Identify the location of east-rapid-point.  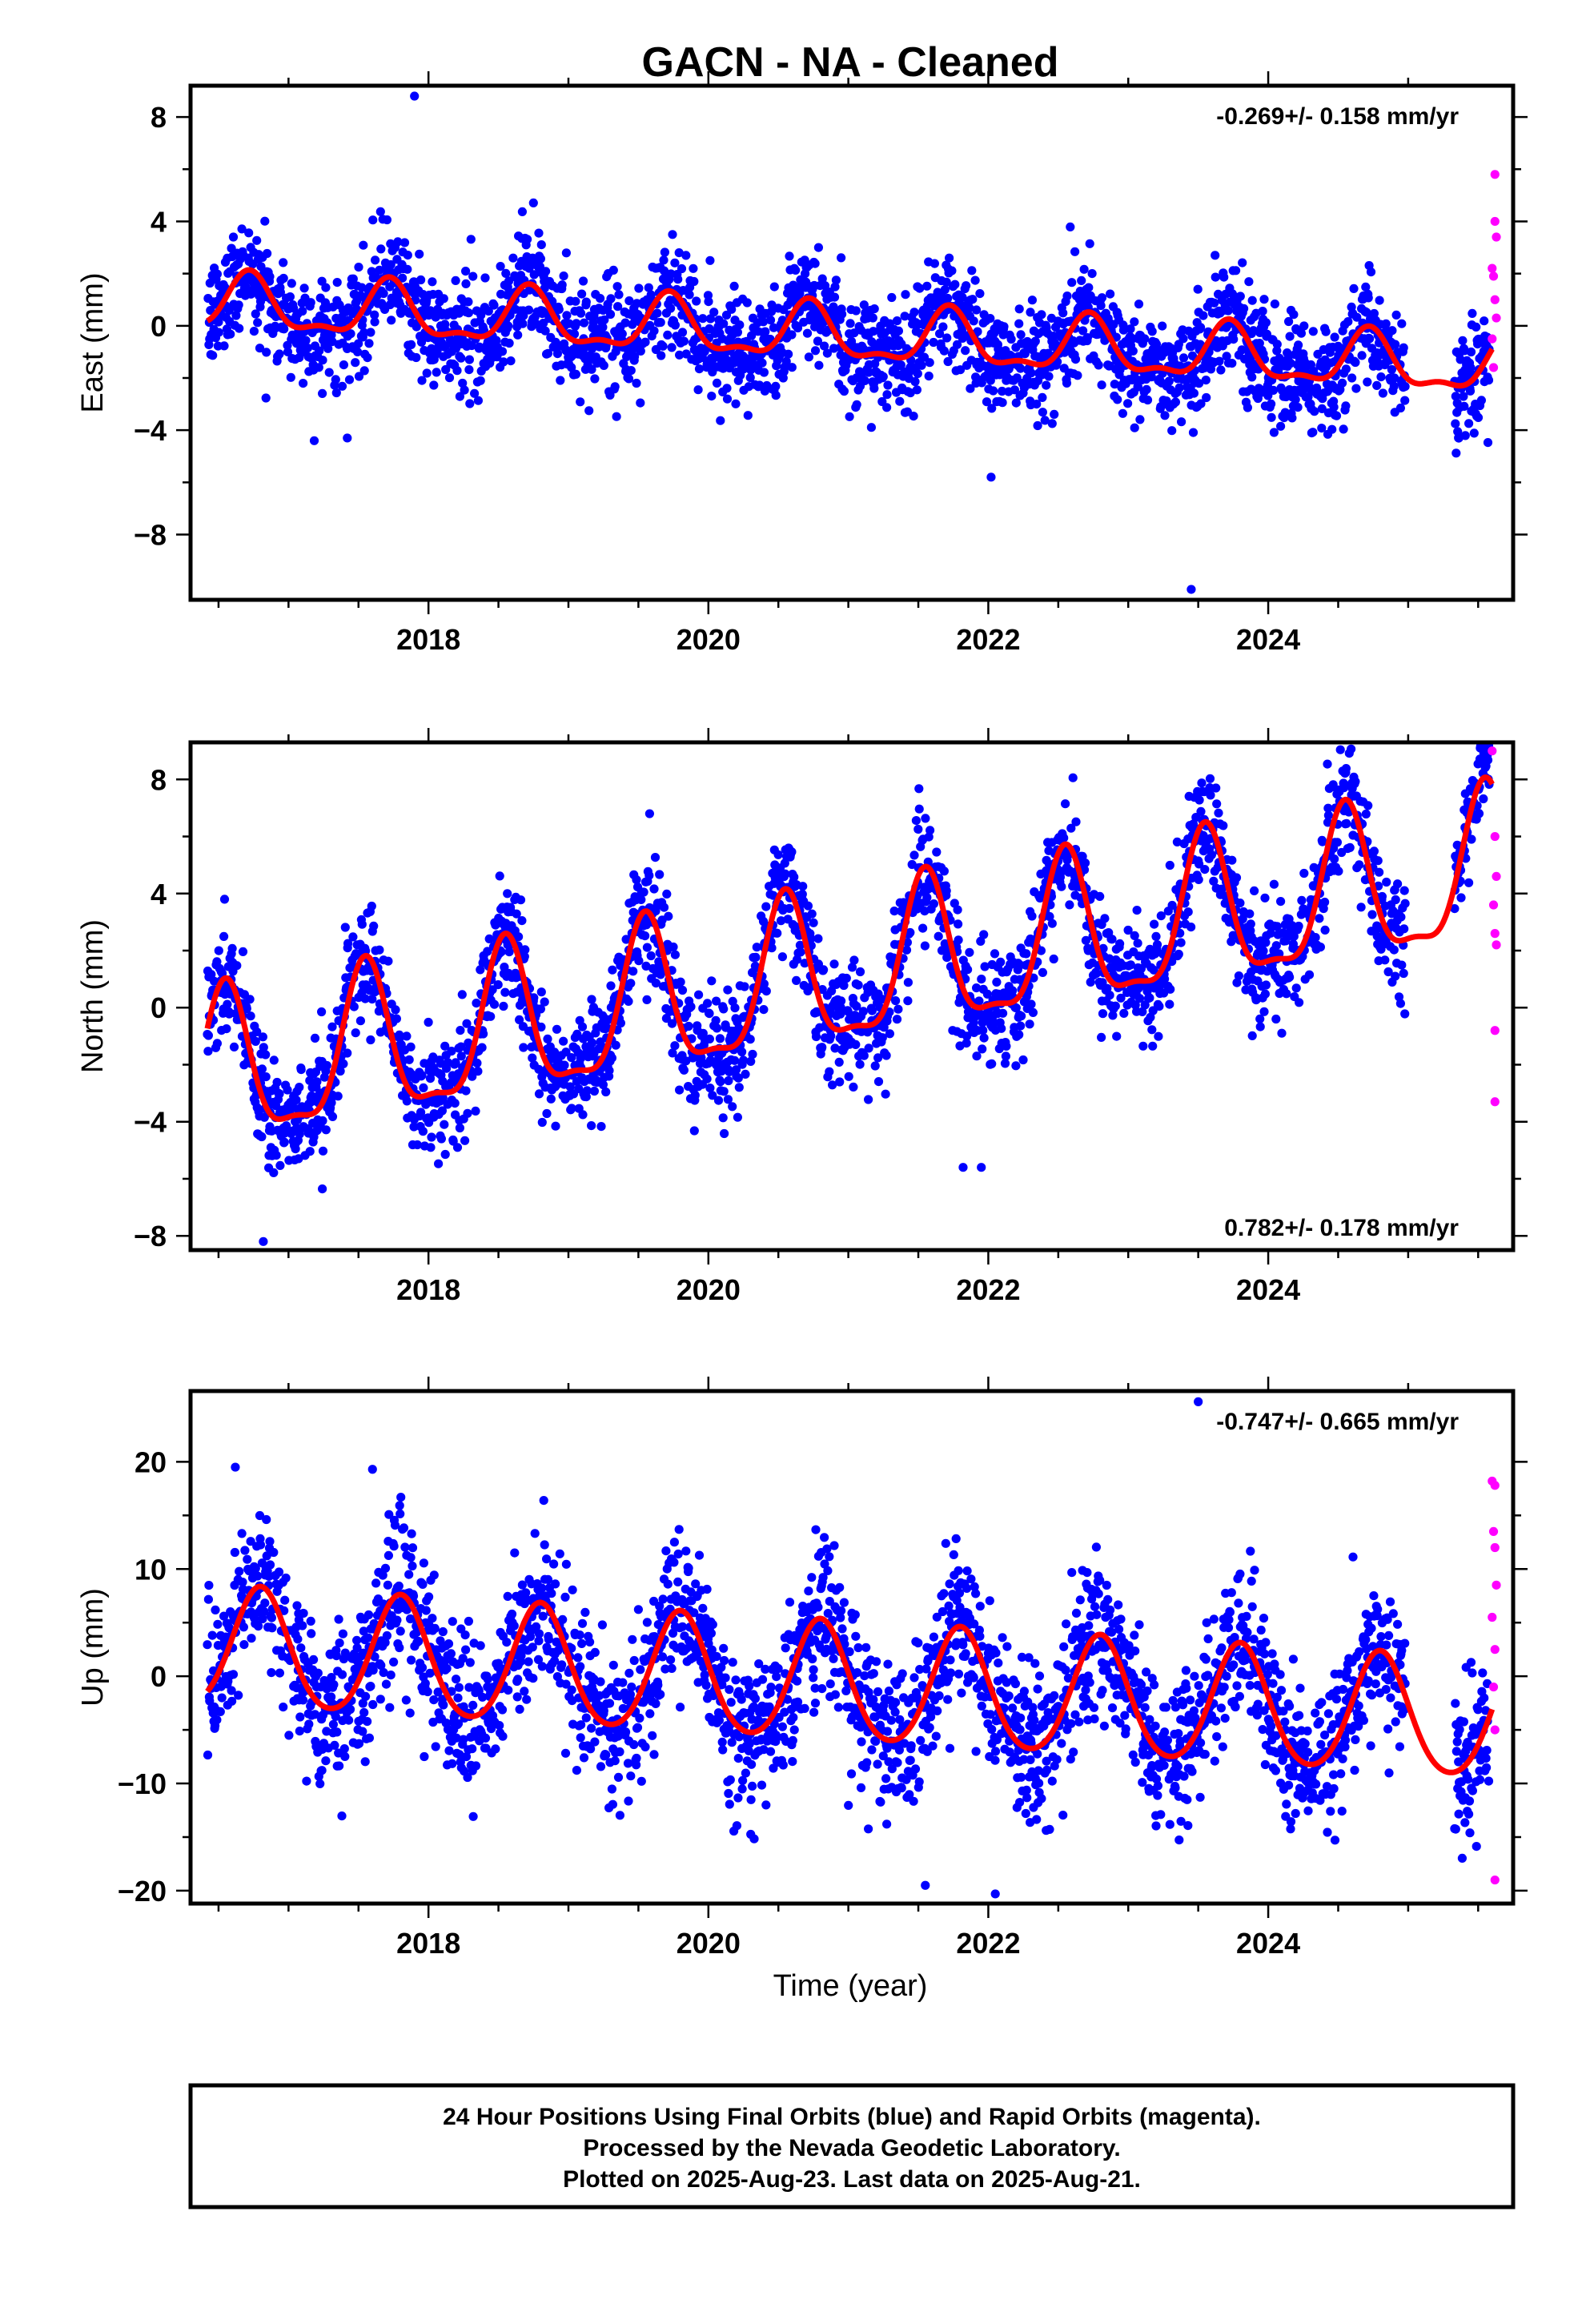
(1493, 367).